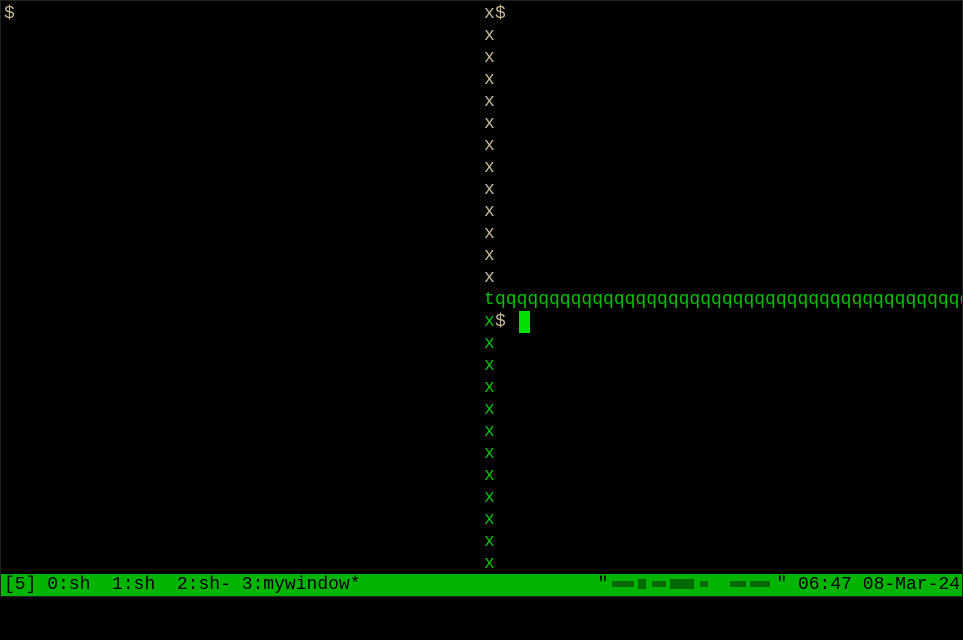  Describe the element at coordinates (203, 585) in the screenshot. I see `window-tab: 2:sh-` at that location.